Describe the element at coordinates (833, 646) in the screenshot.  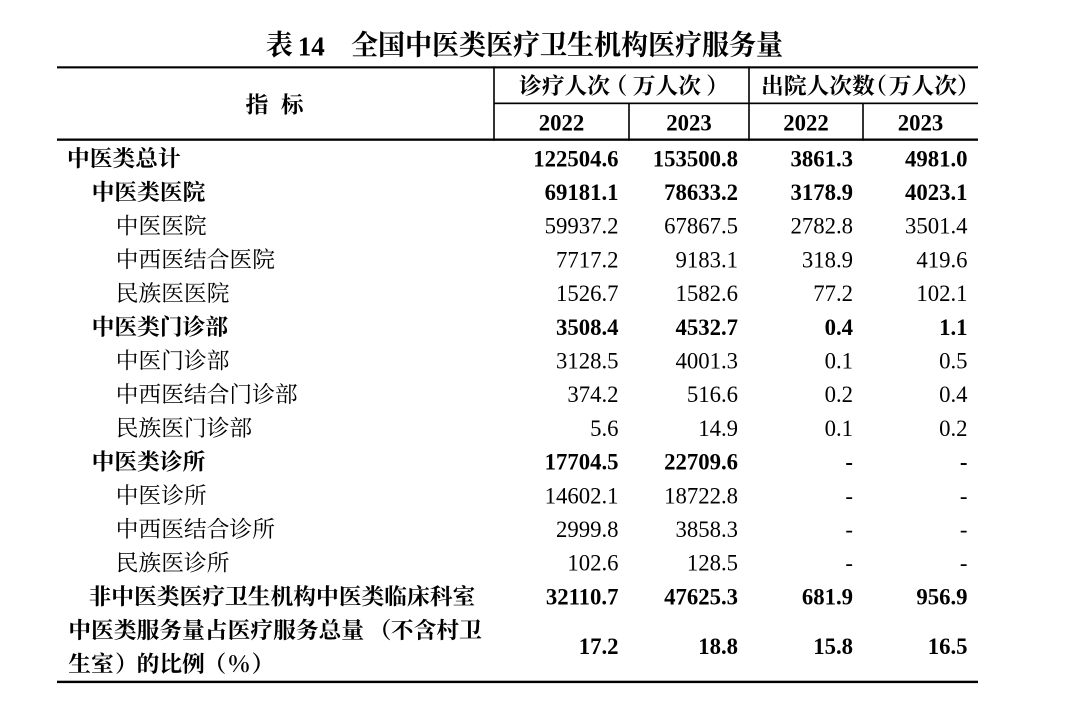
I see `svg-text: 15.8` at that location.